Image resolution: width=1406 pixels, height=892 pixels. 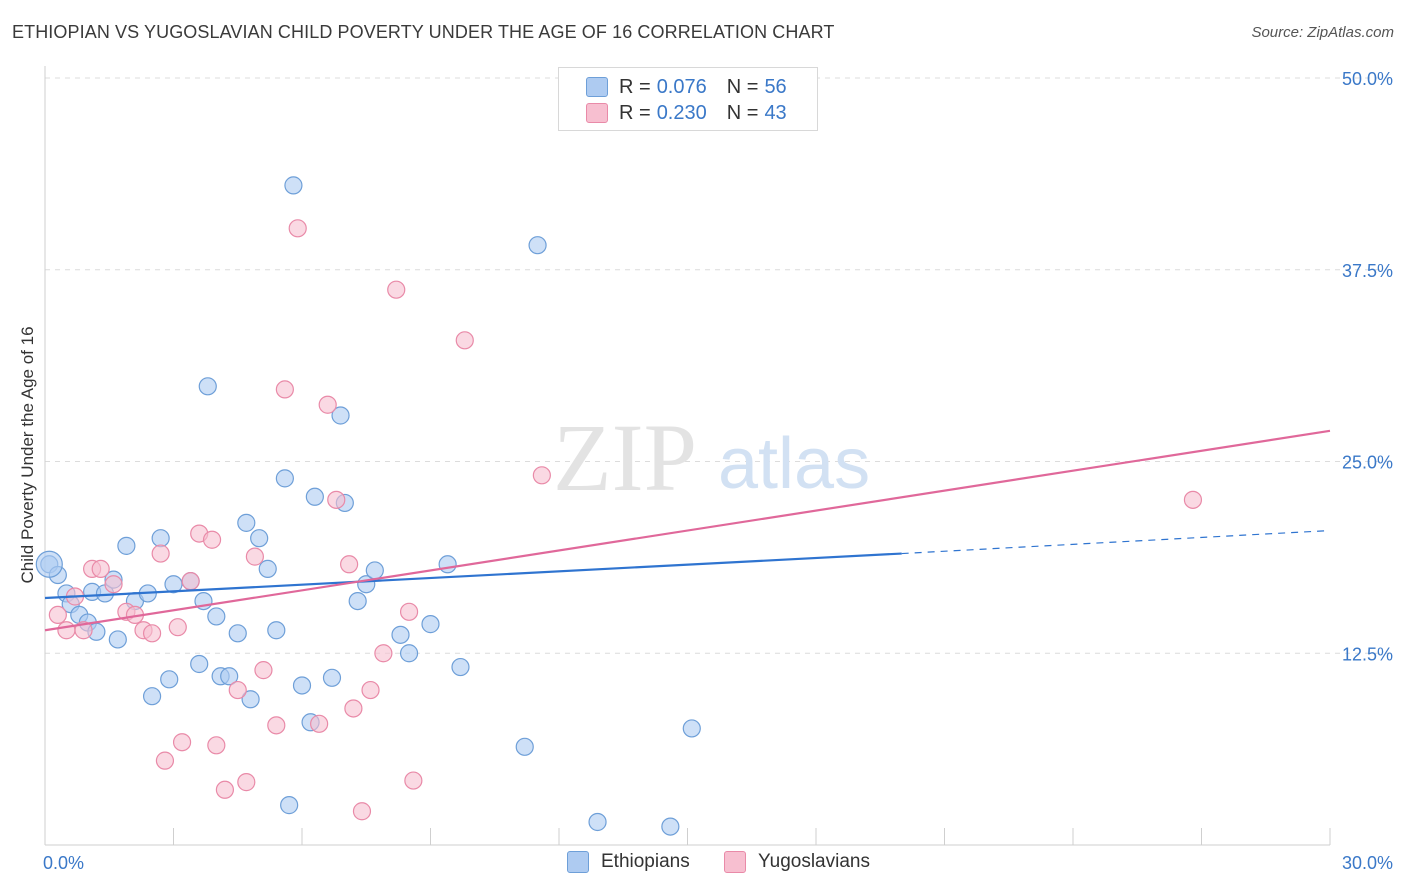 I want to click on bottom-legend: Ethiopians Yugoslavians, so click(x=703, y=864).